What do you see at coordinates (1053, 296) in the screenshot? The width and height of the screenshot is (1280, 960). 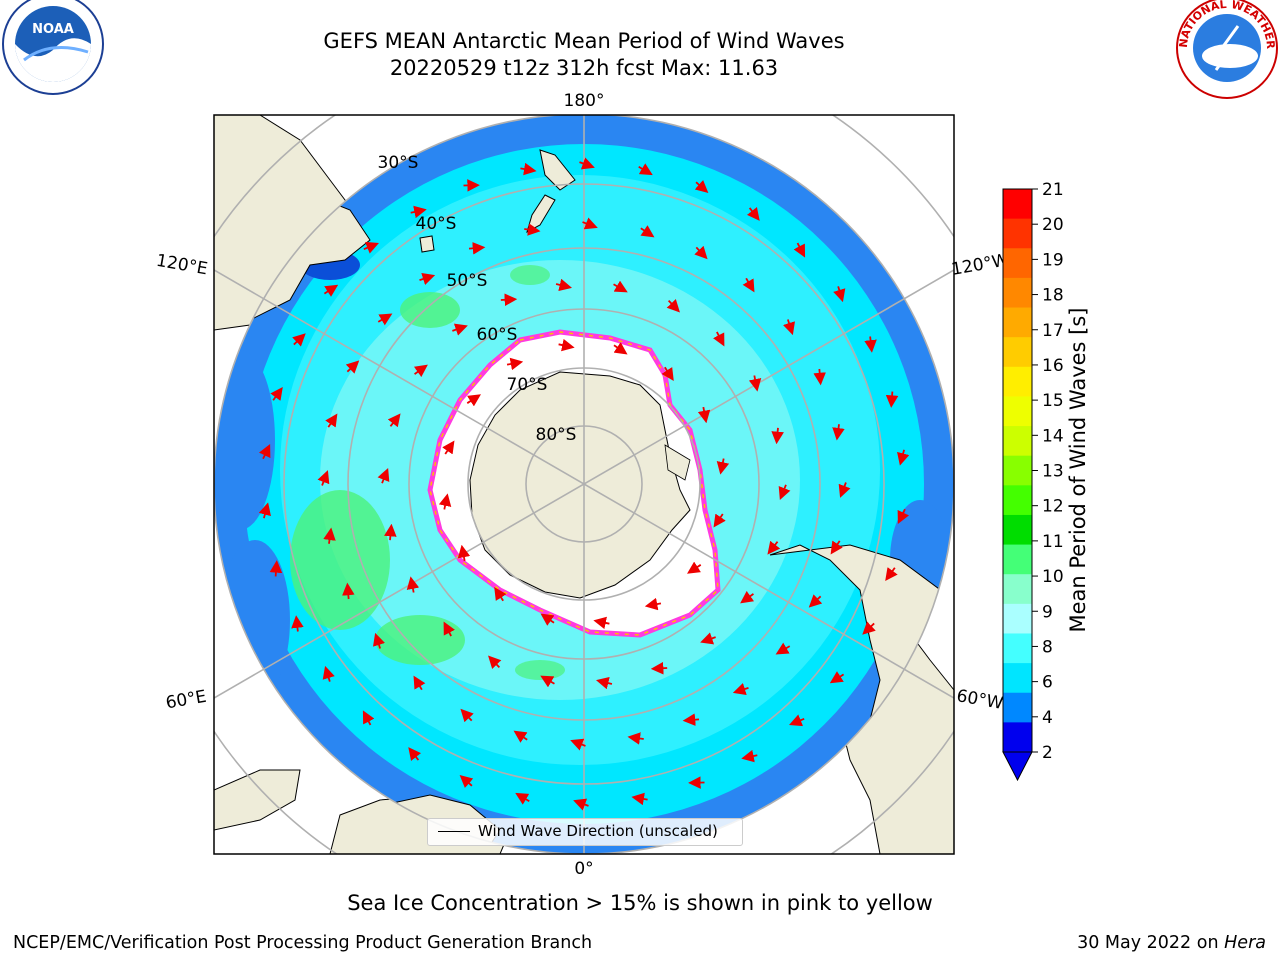 I see `colorbar-tick-label: 18` at bounding box center [1053, 296].